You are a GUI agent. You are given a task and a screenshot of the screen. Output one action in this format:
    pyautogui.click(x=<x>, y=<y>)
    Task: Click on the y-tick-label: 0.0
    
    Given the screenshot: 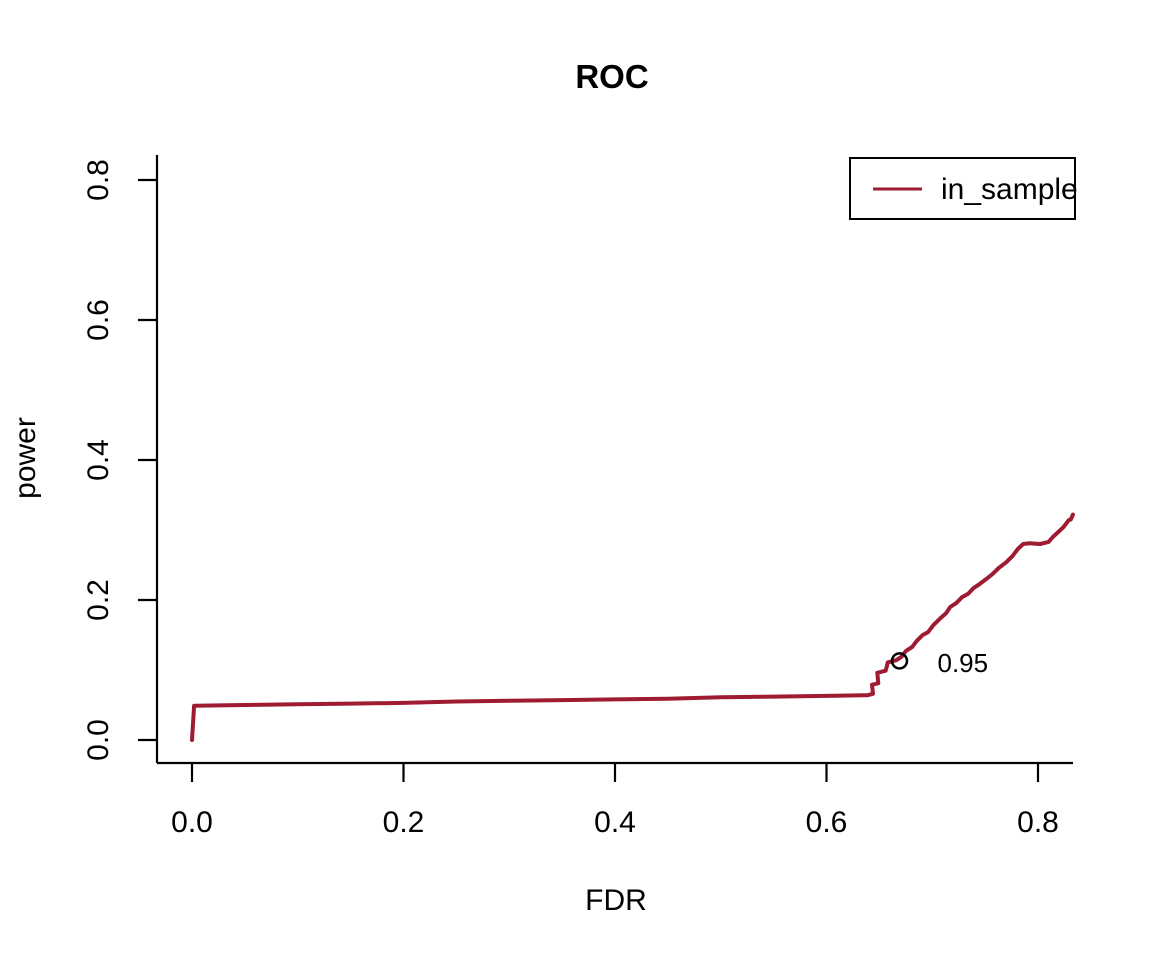 What is the action you would take?
    pyautogui.click(x=98, y=740)
    